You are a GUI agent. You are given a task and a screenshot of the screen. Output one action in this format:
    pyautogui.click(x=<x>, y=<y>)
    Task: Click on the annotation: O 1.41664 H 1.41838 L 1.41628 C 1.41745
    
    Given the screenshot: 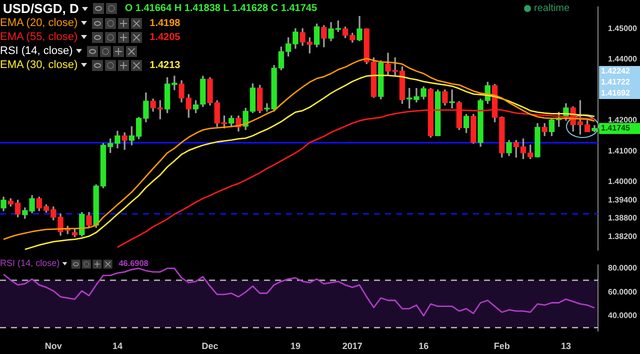 What is the action you would take?
    pyautogui.click(x=221, y=8)
    